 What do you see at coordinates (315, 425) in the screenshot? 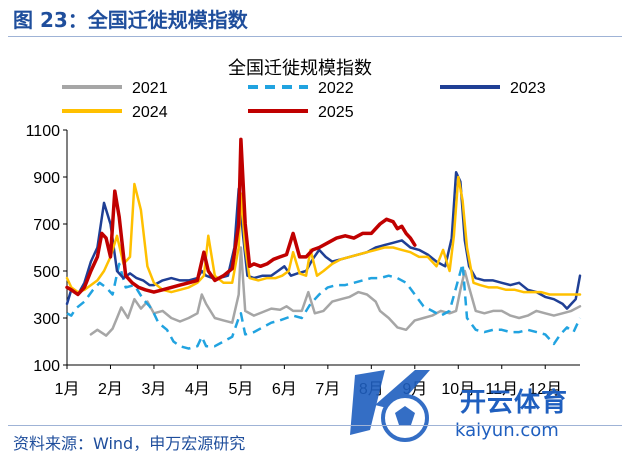
I see `bottom-rule` at bounding box center [315, 425].